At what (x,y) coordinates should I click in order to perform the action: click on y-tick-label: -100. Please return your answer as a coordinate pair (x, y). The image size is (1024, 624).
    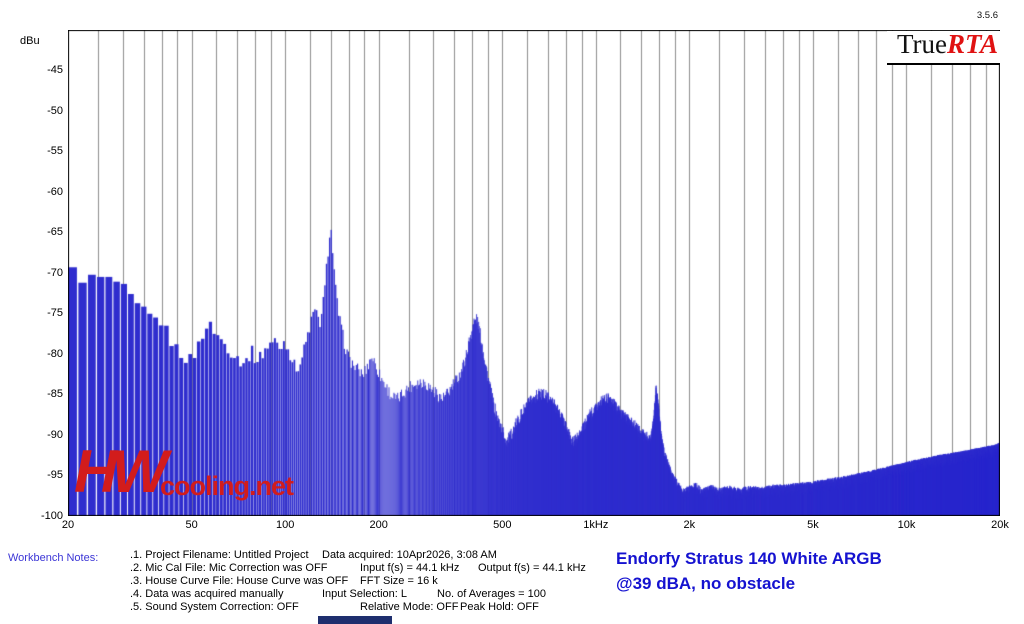
    Looking at the image, I should click on (51, 515).